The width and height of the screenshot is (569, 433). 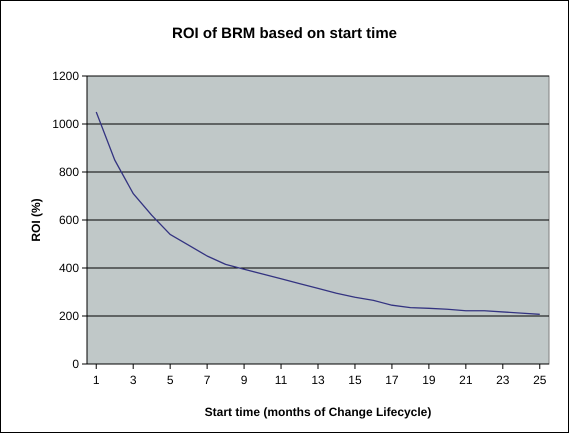 What do you see at coordinates (207, 380) in the screenshot?
I see `x-tick-label: 7` at bounding box center [207, 380].